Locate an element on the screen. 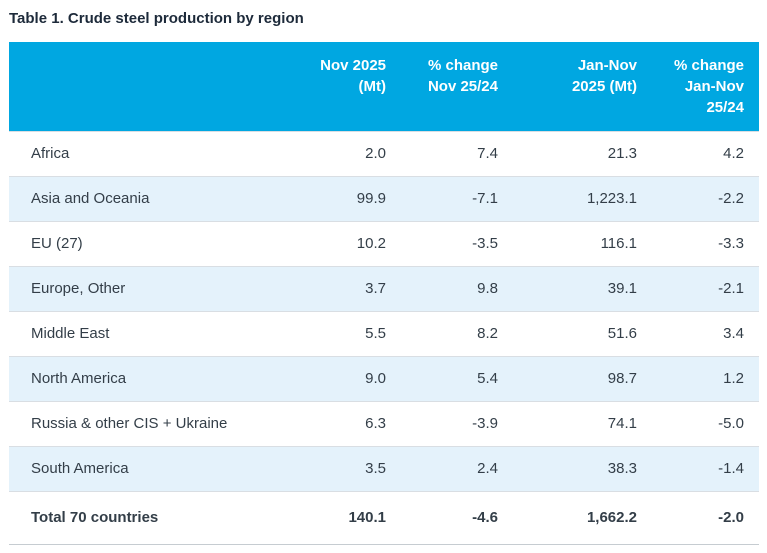  value-cell: -5.0 is located at coordinates (698, 424).